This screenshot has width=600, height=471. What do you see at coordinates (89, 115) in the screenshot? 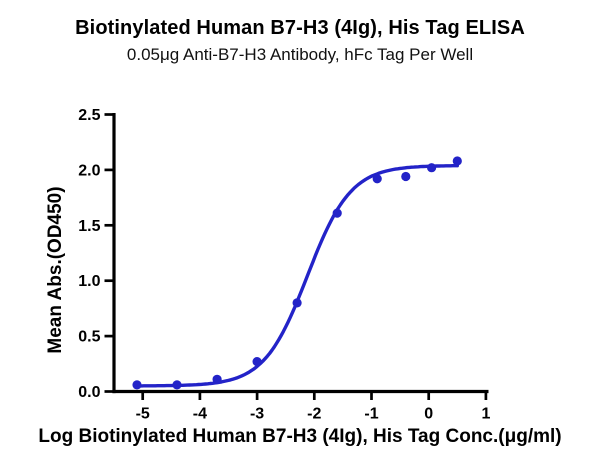
I see `y-tick-label: 2.5` at bounding box center [89, 115].